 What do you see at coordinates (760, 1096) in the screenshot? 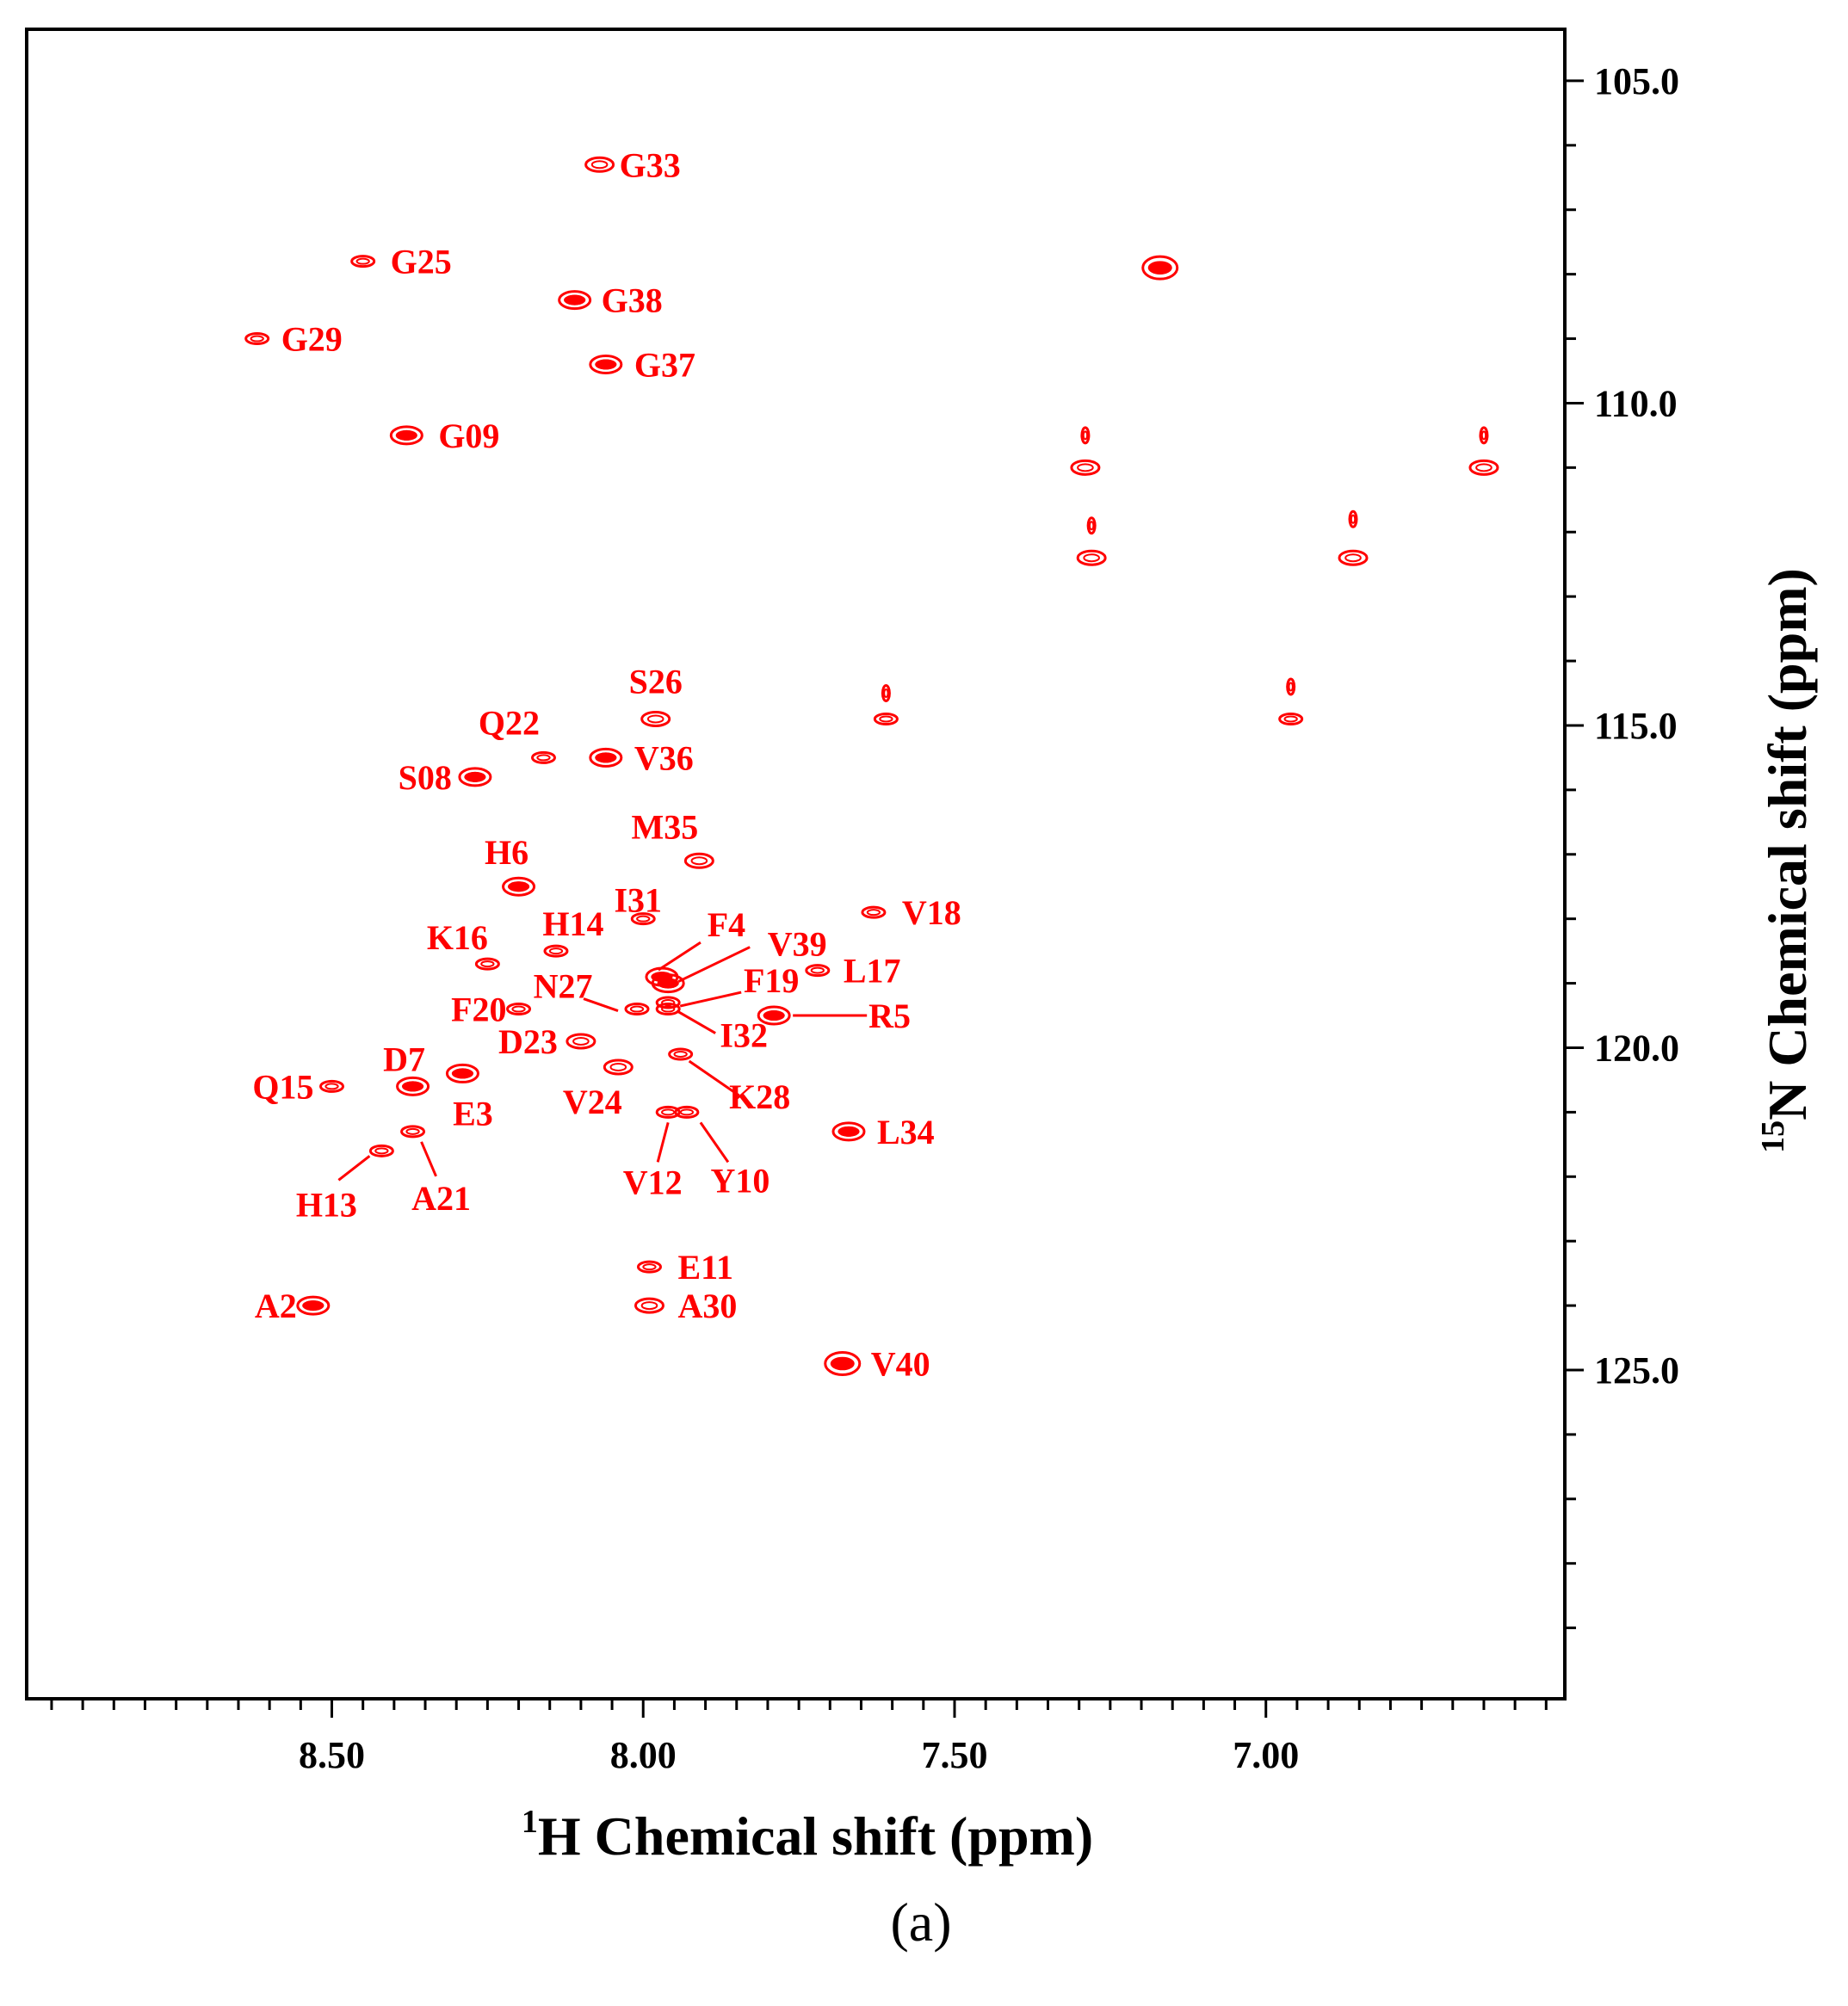
I see `peak-label-k28: K28` at bounding box center [760, 1096].